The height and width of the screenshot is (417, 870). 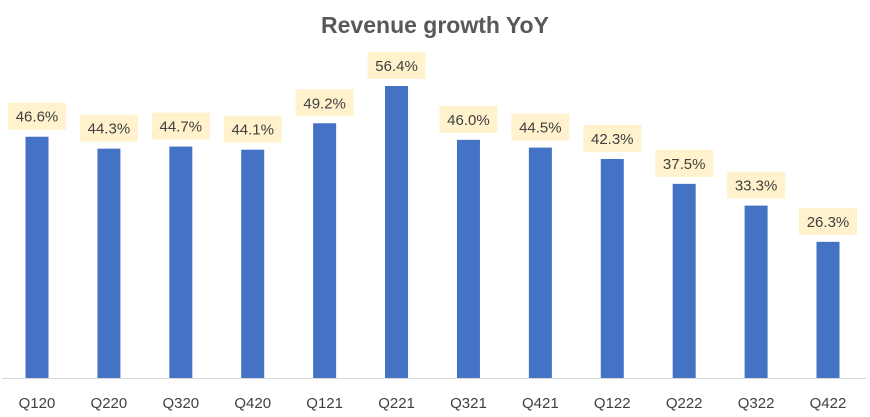 I want to click on data-label: 49.2%, so click(x=324, y=103).